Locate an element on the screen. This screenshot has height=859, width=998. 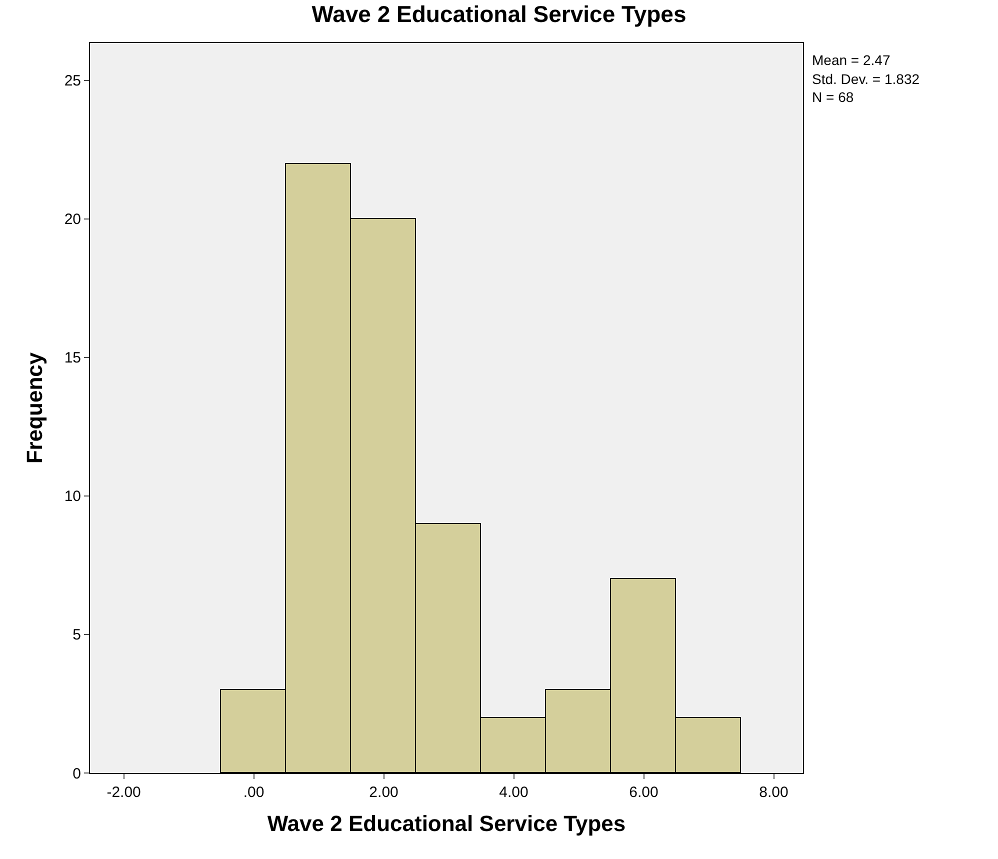
y-tick-label: 10 is located at coordinates (72, 497).